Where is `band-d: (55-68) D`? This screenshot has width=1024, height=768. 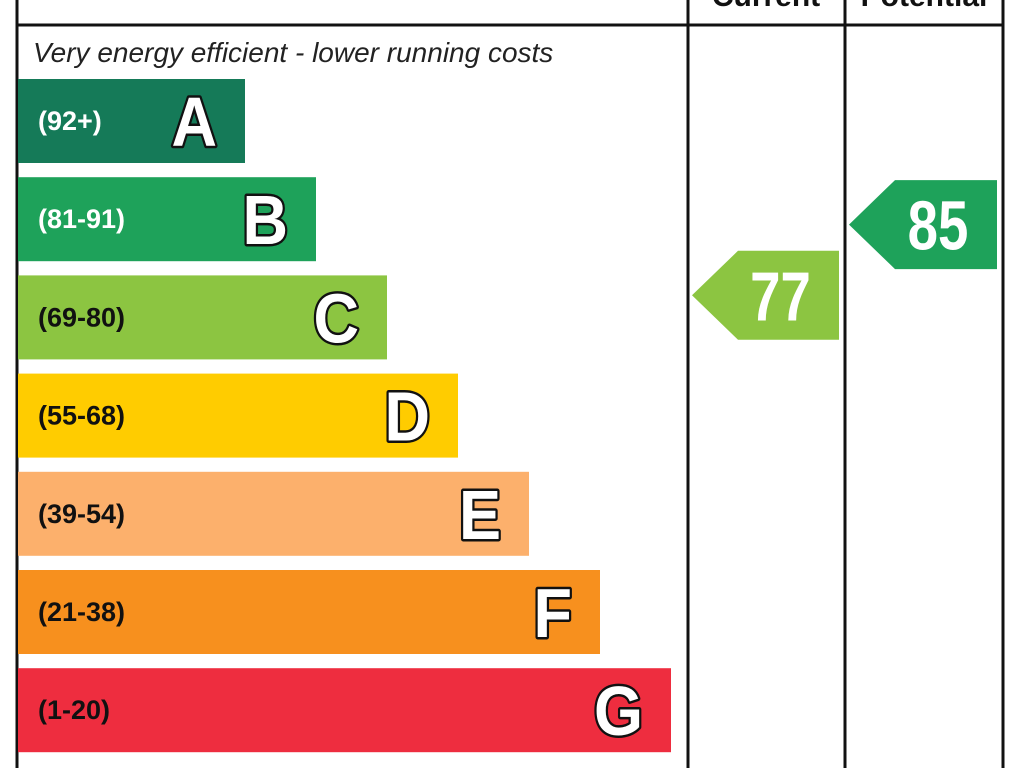
band-d: (55-68) D is located at coordinates (238, 416).